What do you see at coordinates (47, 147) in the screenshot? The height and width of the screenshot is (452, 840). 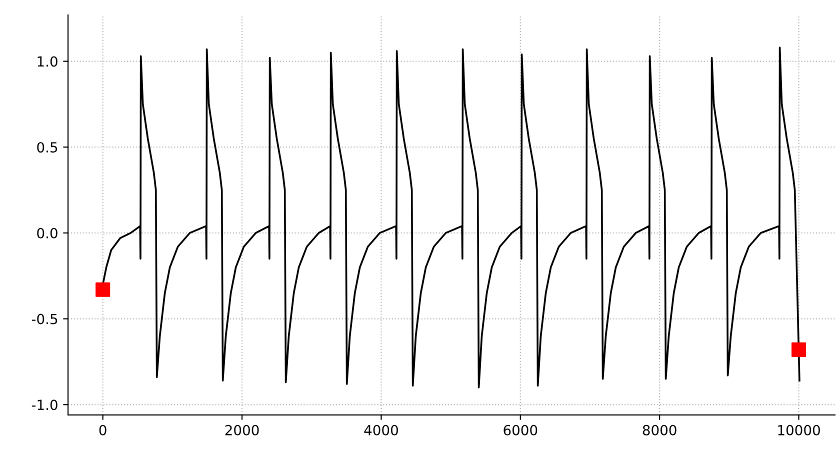 I see `y-tick-label: 0.5` at bounding box center [47, 147].